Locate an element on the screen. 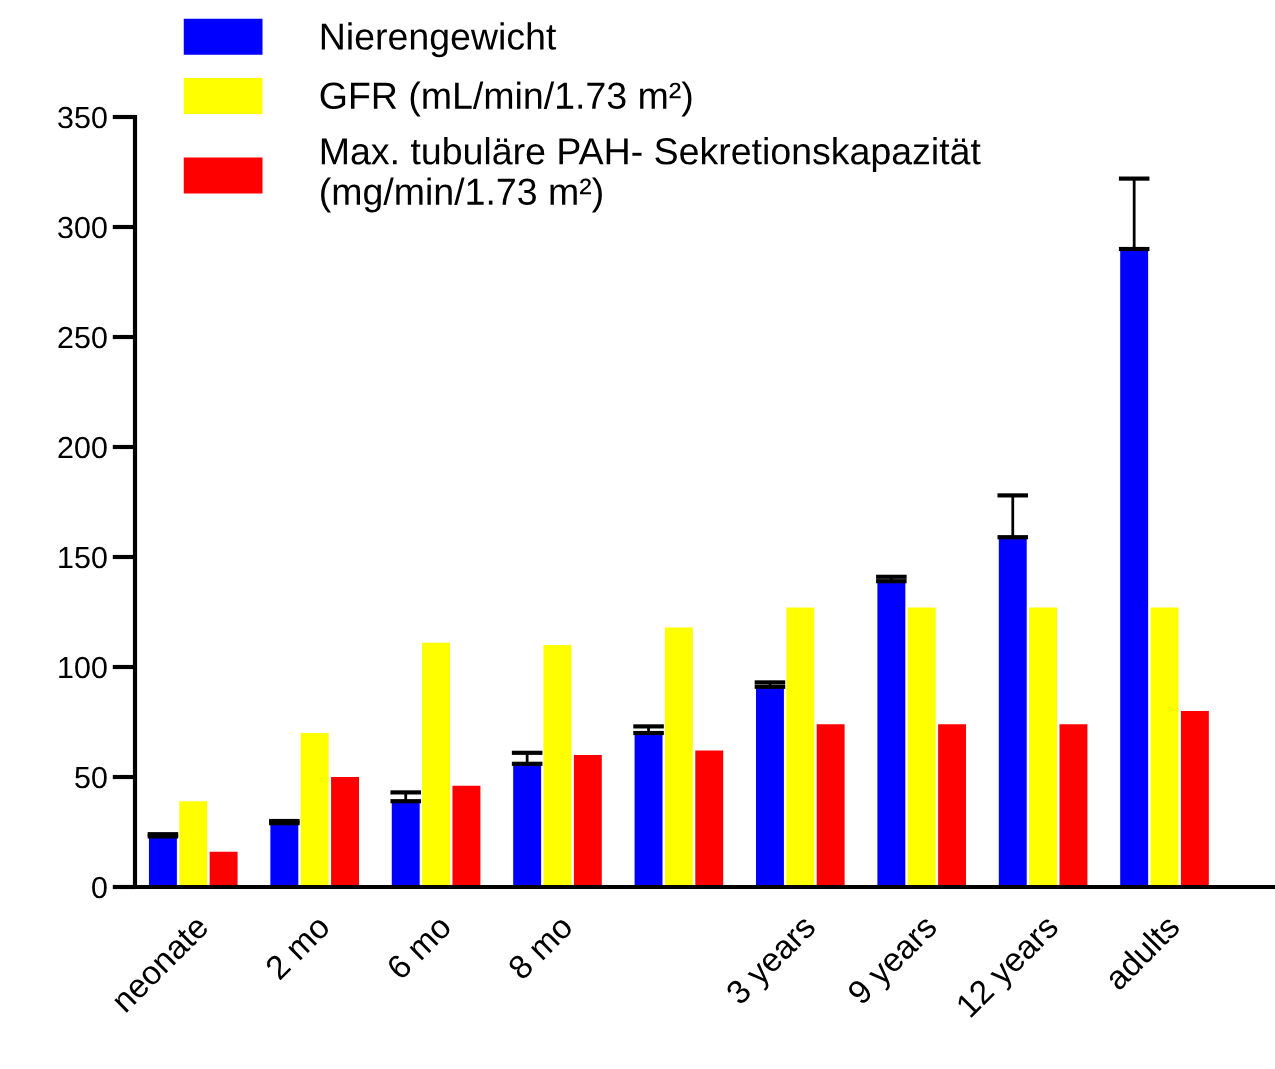 Image resolution: width=1275 pixels, height=1069 pixels. legend-label: GFR (mL/min/1.73 m²) is located at coordinates (506, 99).